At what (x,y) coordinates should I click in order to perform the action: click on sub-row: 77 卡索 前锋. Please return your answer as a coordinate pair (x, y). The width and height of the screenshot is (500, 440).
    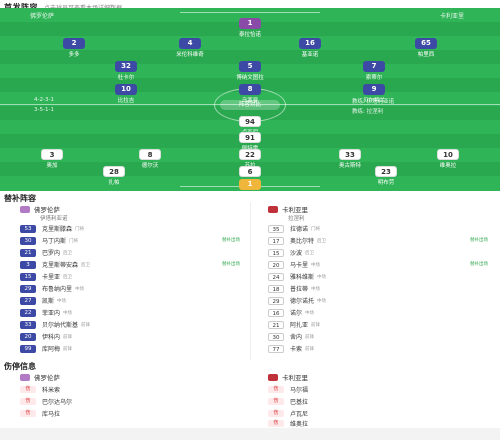
    Looking at the image, I should click on (378, 348).